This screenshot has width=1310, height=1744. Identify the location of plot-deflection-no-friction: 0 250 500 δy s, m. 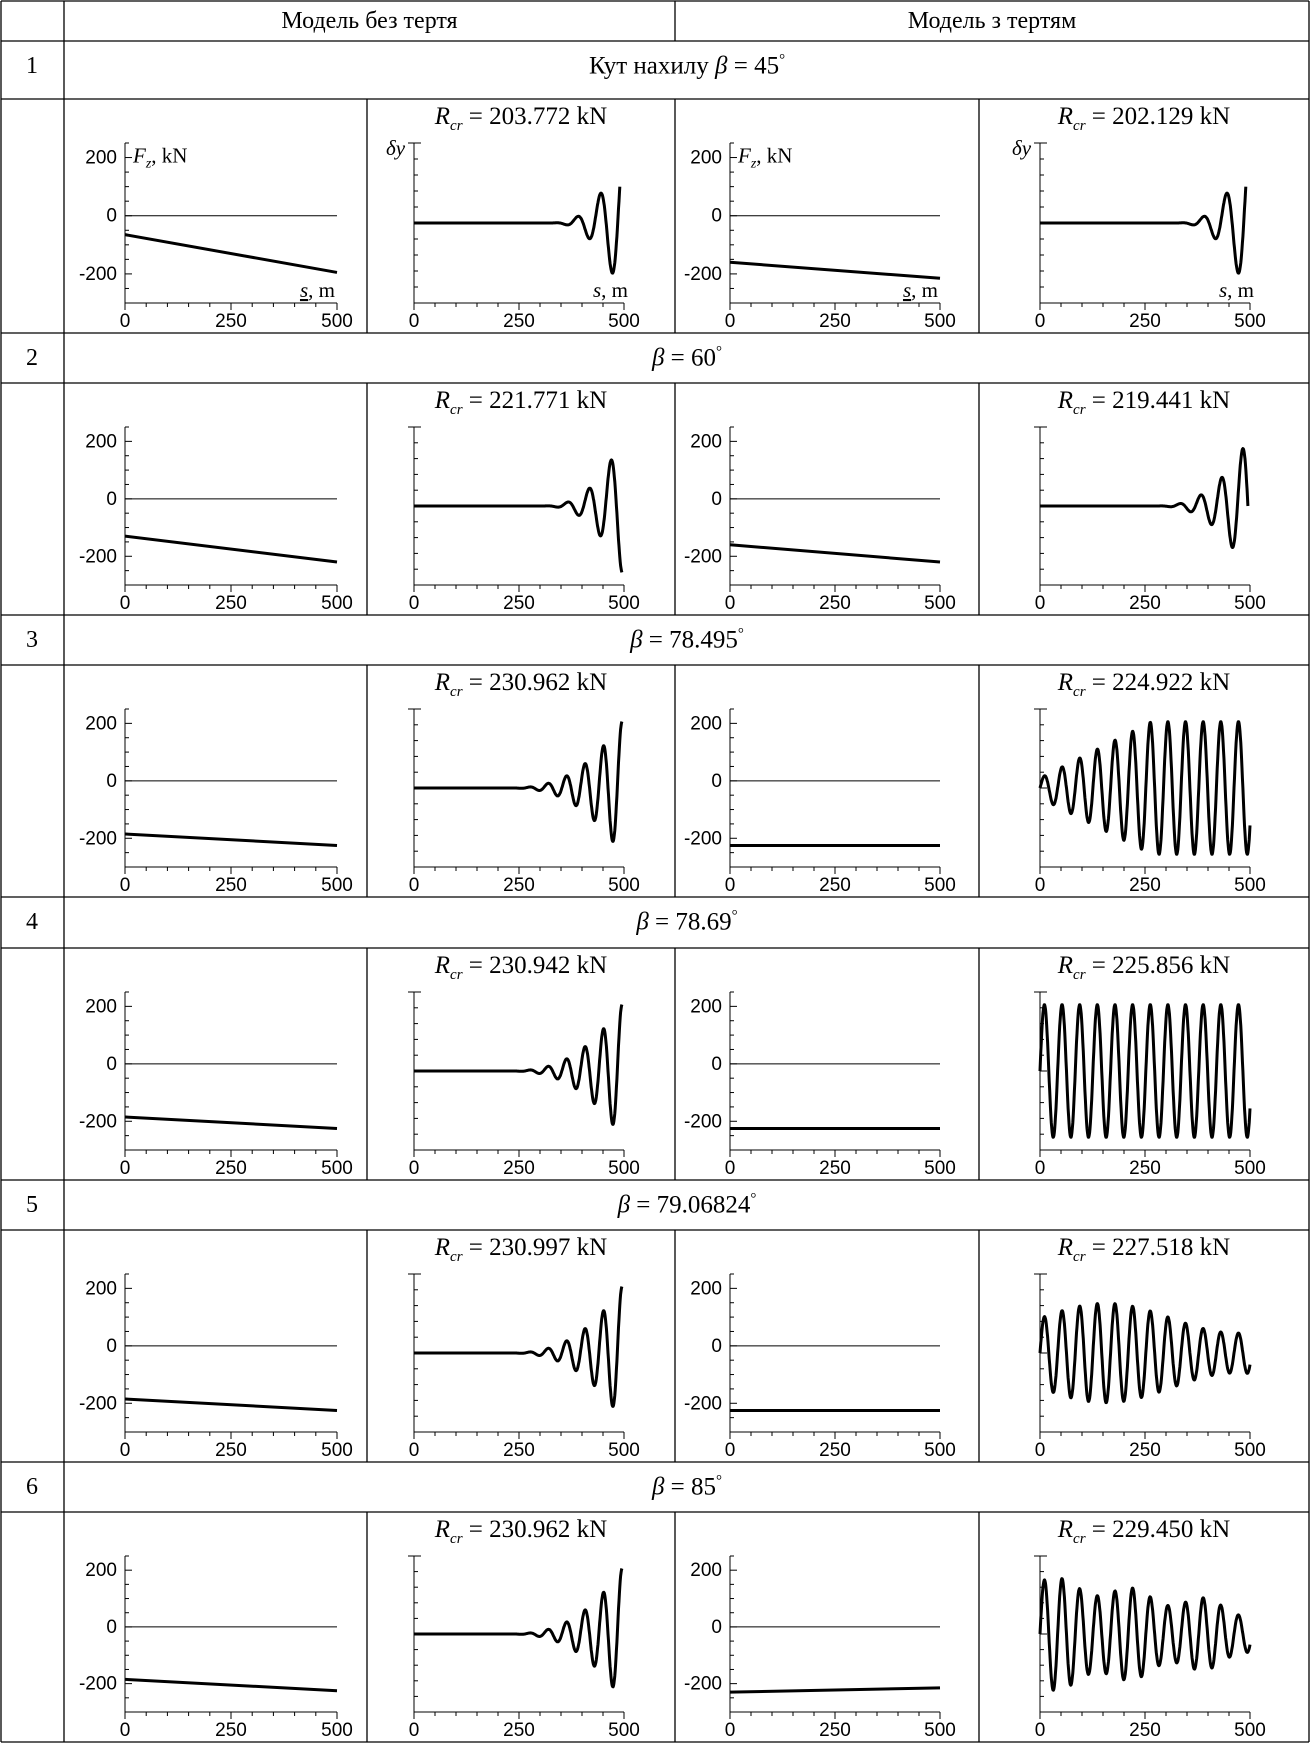
(513, 234).